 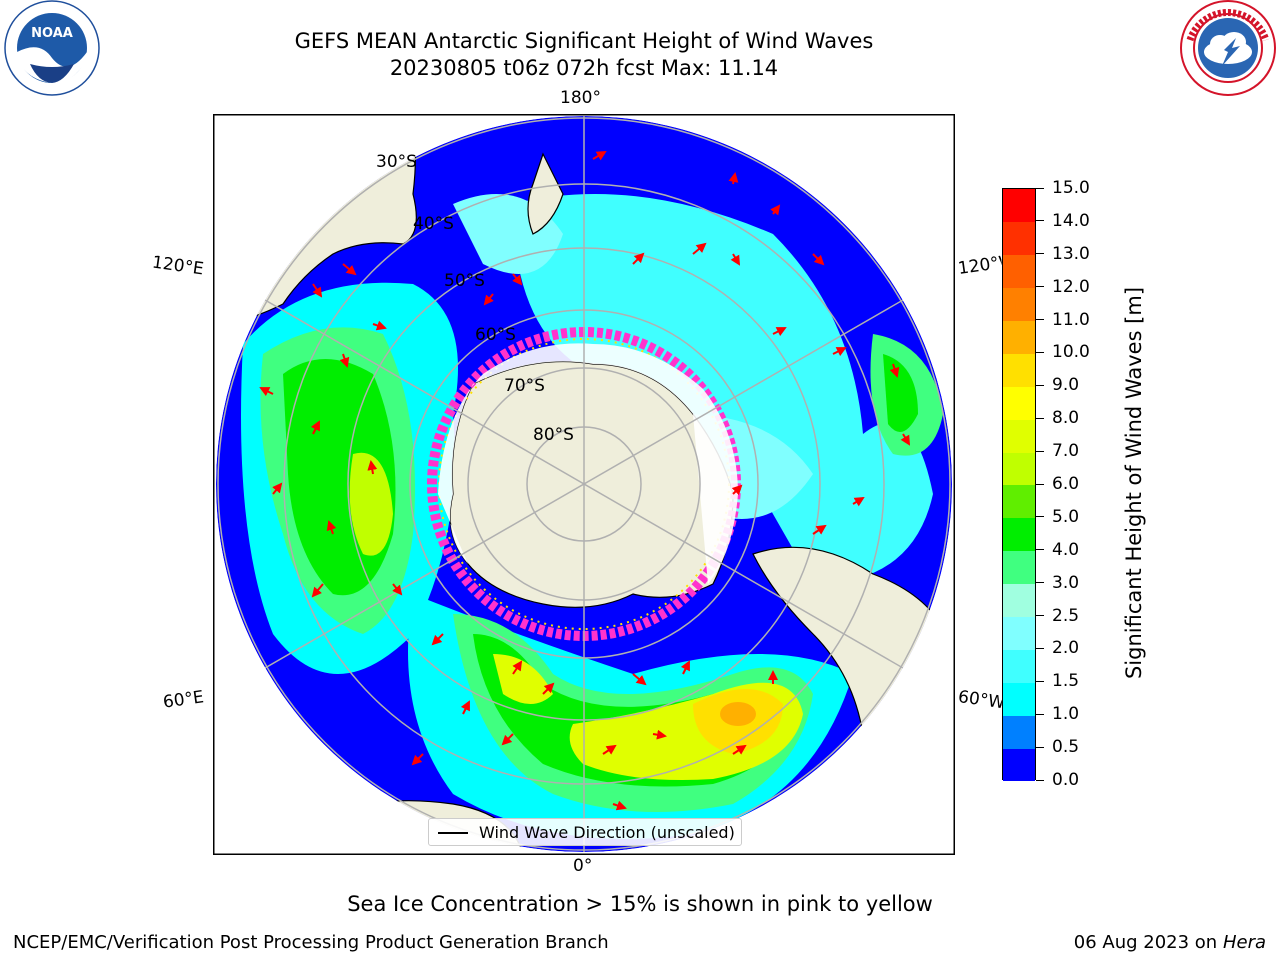 What do you see at coordinates (1066, 385) in the screenshot?
I see `colorbar-tick-label: 9.0` at bounding box center [1066, 385].